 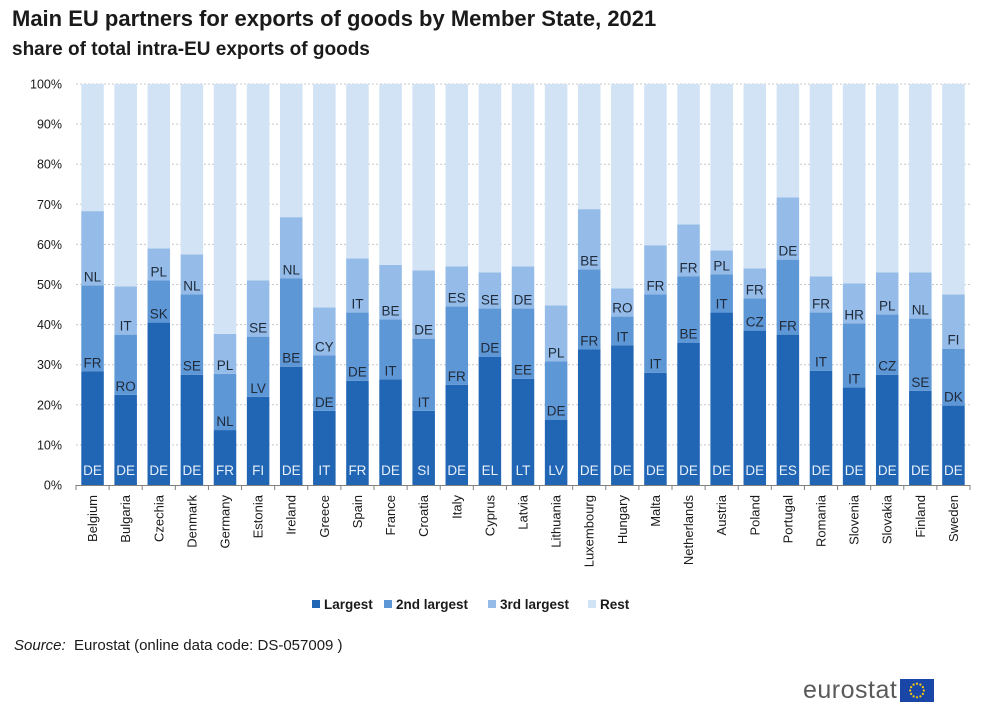 I want to click on segment-label-third: FR, so click(x=689, y=267).